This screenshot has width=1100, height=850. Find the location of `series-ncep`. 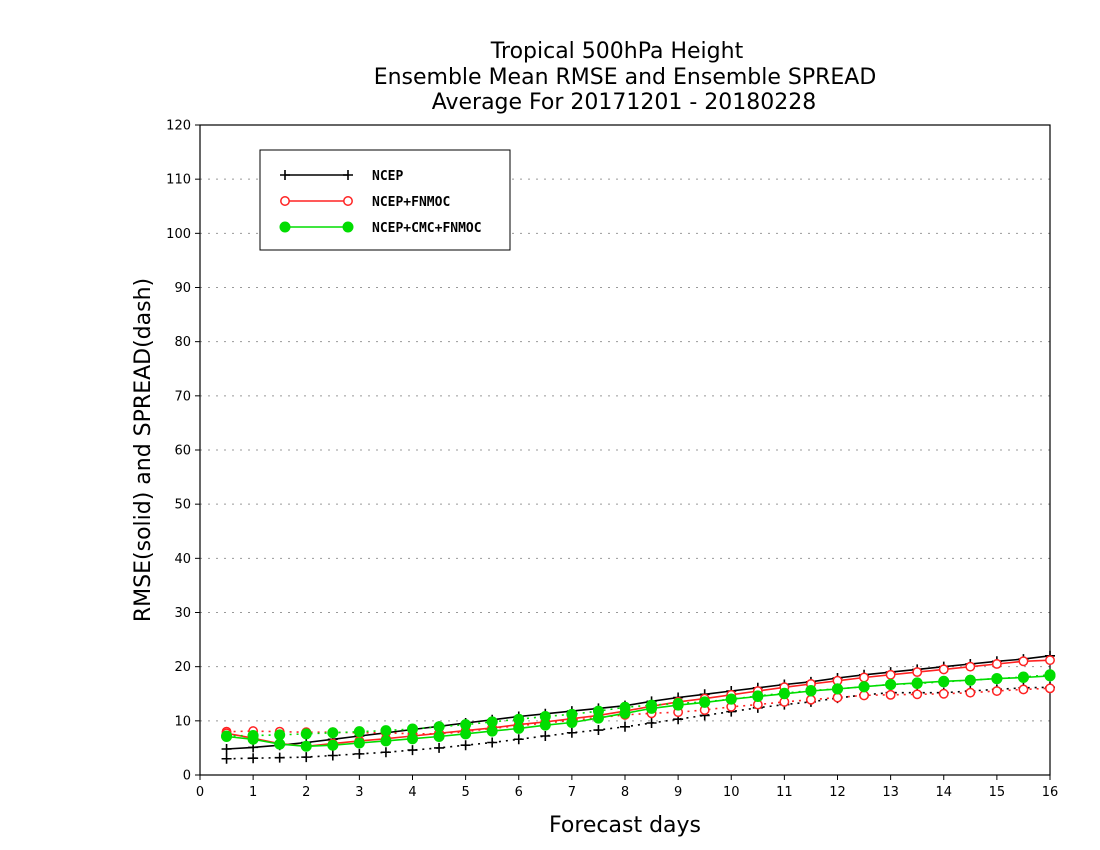

series-ncep is located at coordinates (638, 707).